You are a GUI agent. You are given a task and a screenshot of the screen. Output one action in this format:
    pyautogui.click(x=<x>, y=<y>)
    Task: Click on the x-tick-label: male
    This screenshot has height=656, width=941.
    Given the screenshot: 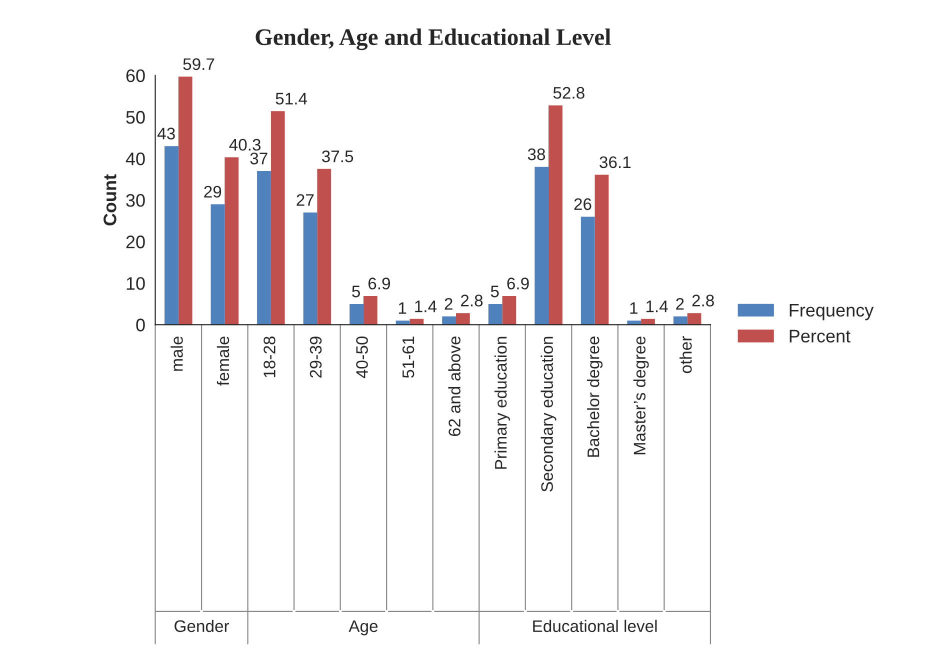 What is the action you would take?
    pyautogui.click(x=176, y=353)
    